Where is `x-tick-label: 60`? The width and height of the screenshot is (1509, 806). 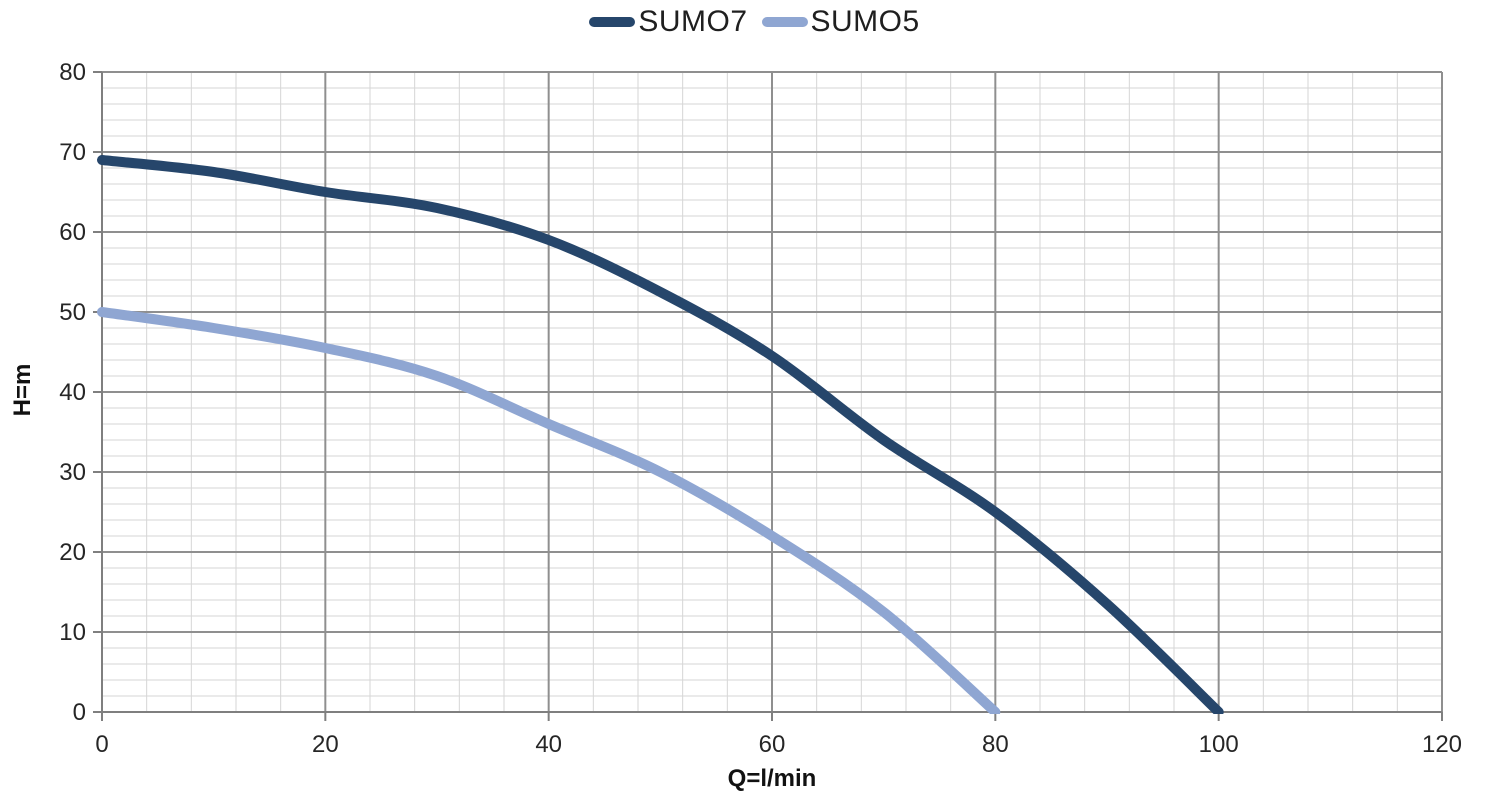 x-tick-label: 60 is located at coordinates (772, 744).